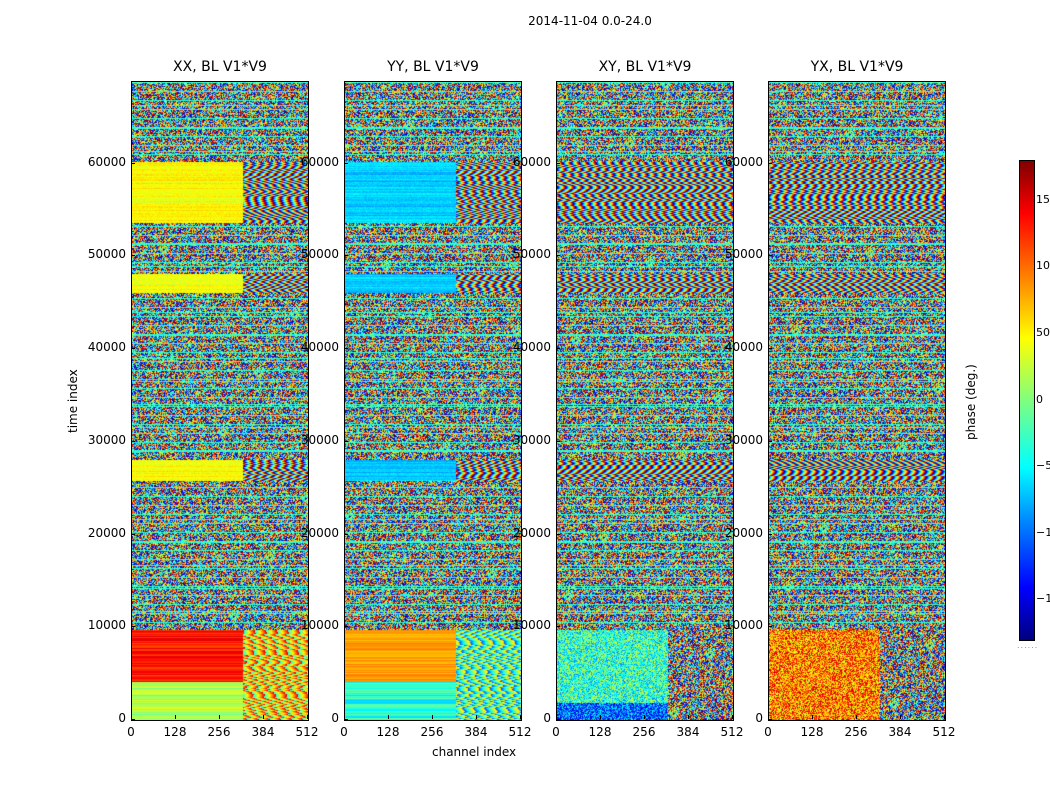 The width and height of the screenshot is (1050, 800). I want to click on heatmap-panel-xy, so click(645, 401).